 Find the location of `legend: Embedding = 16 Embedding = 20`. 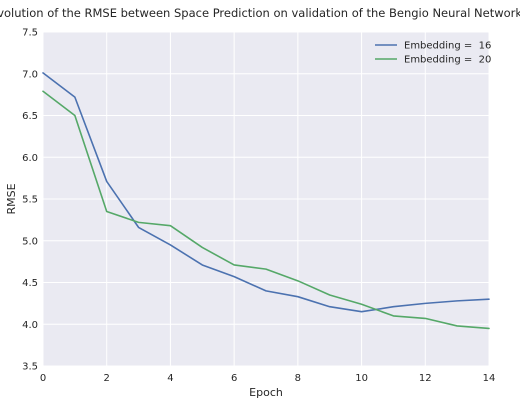

legend: Embedding = 16 Embedding = 20 is located at coordinates (433, 53).